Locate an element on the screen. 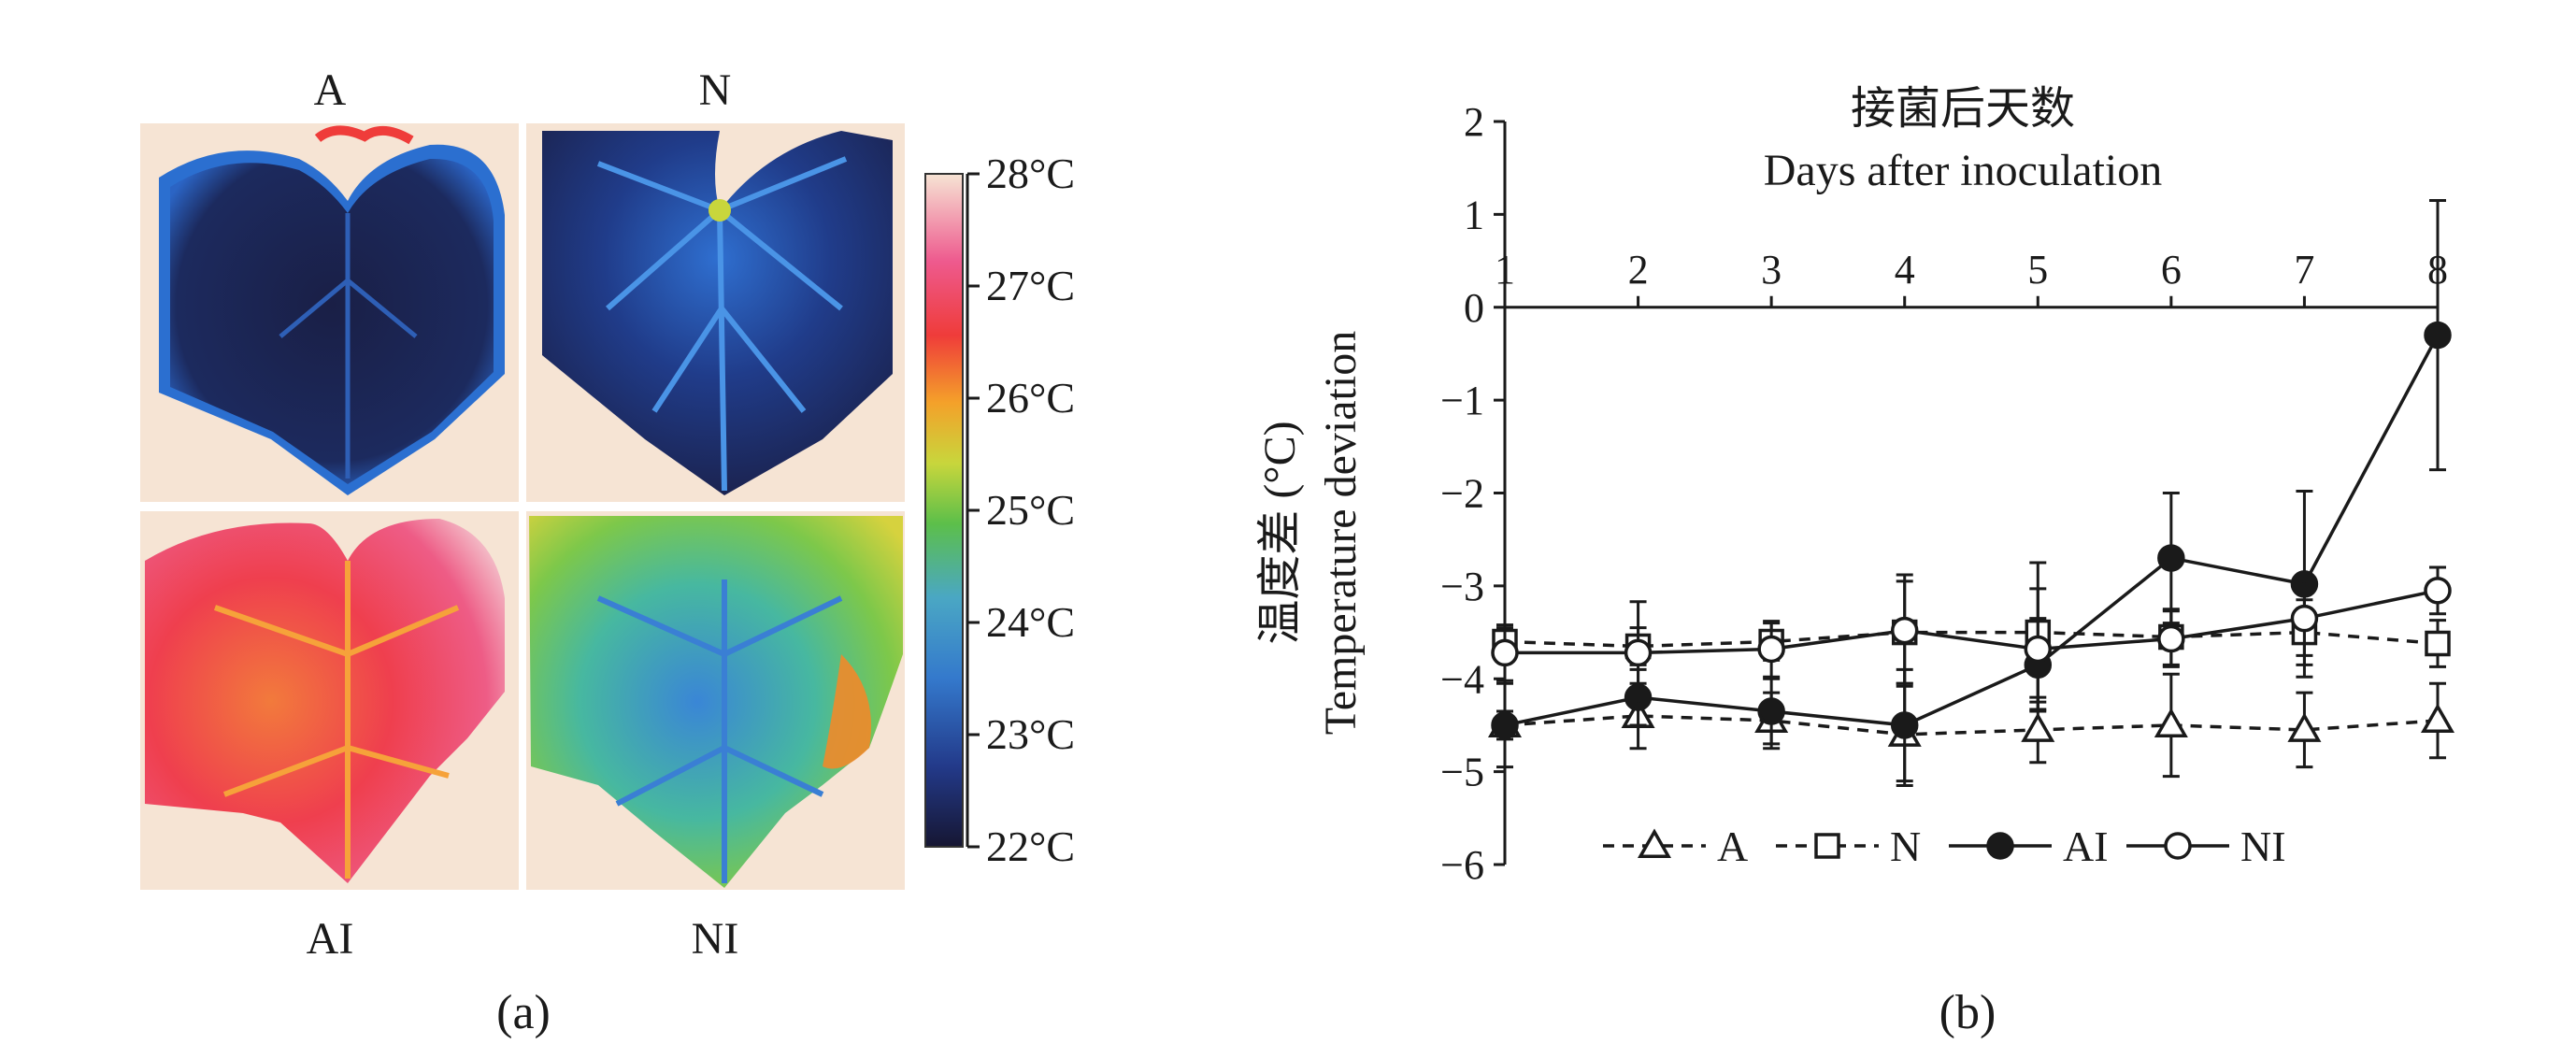  series-line-ai is located at coordinates (1972, 530).